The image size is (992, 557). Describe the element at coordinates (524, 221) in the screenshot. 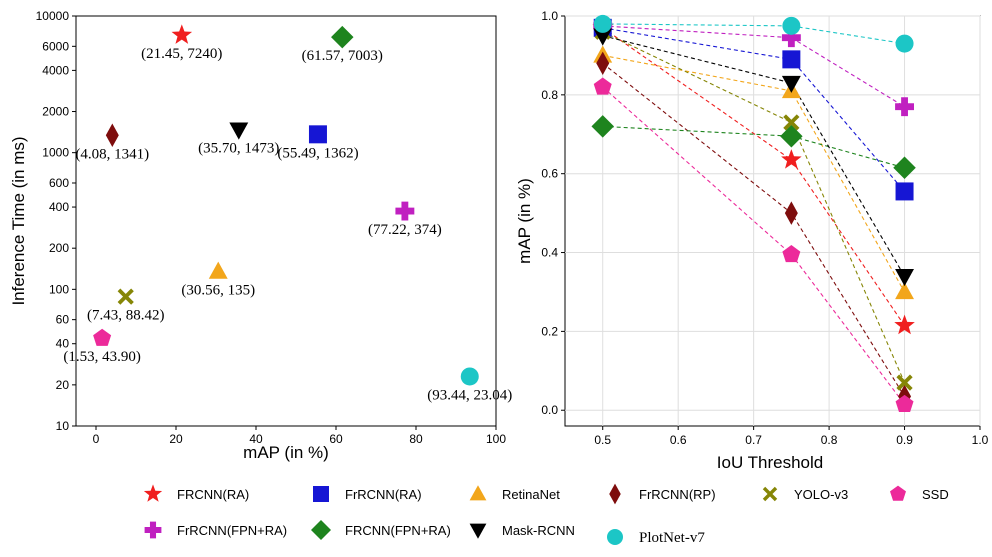

I see `right-y-axis-label: mAP (in %)` at that location.